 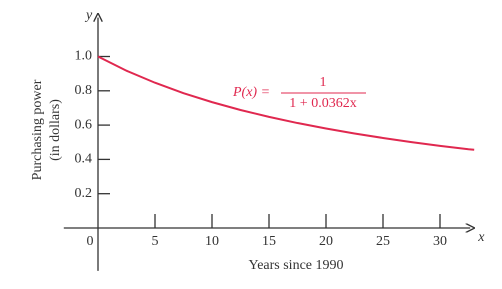 I want to click on annotation-denominator: 1 + 0.0362x, so click(x=322, y=103).